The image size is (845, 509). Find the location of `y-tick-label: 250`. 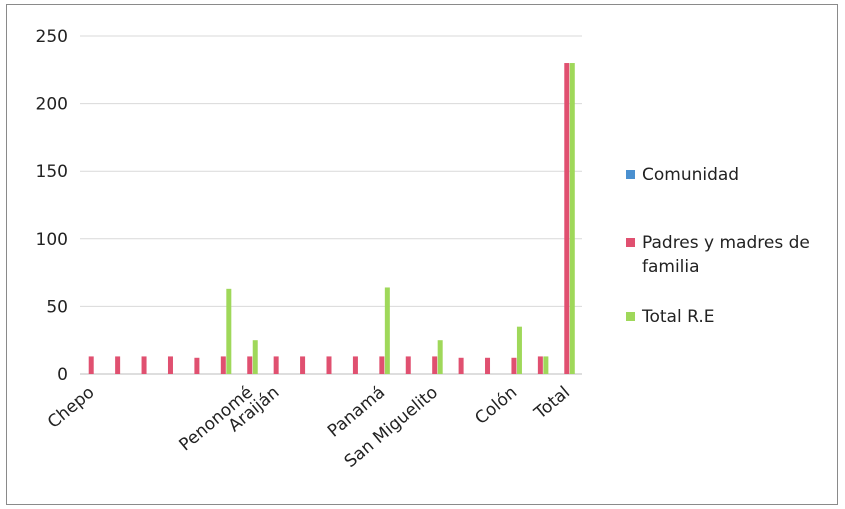

y-tick-label: 250 is located at coordinates (52, 37).